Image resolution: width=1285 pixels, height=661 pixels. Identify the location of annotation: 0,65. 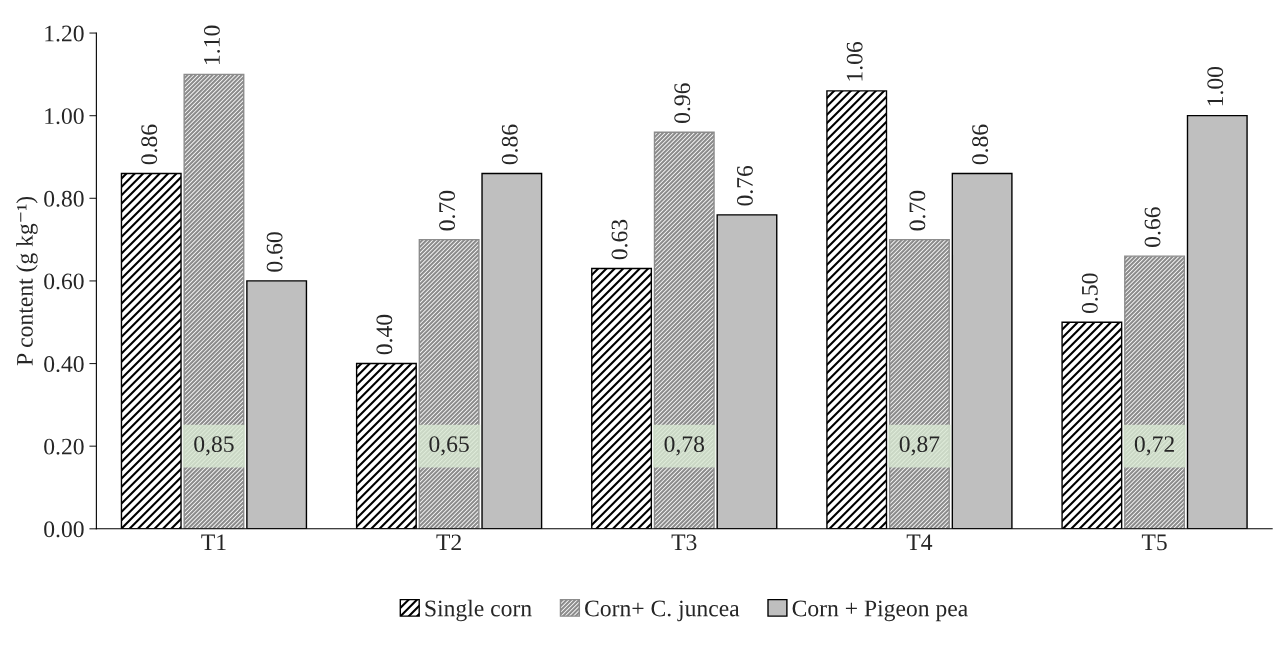
(449, 446).